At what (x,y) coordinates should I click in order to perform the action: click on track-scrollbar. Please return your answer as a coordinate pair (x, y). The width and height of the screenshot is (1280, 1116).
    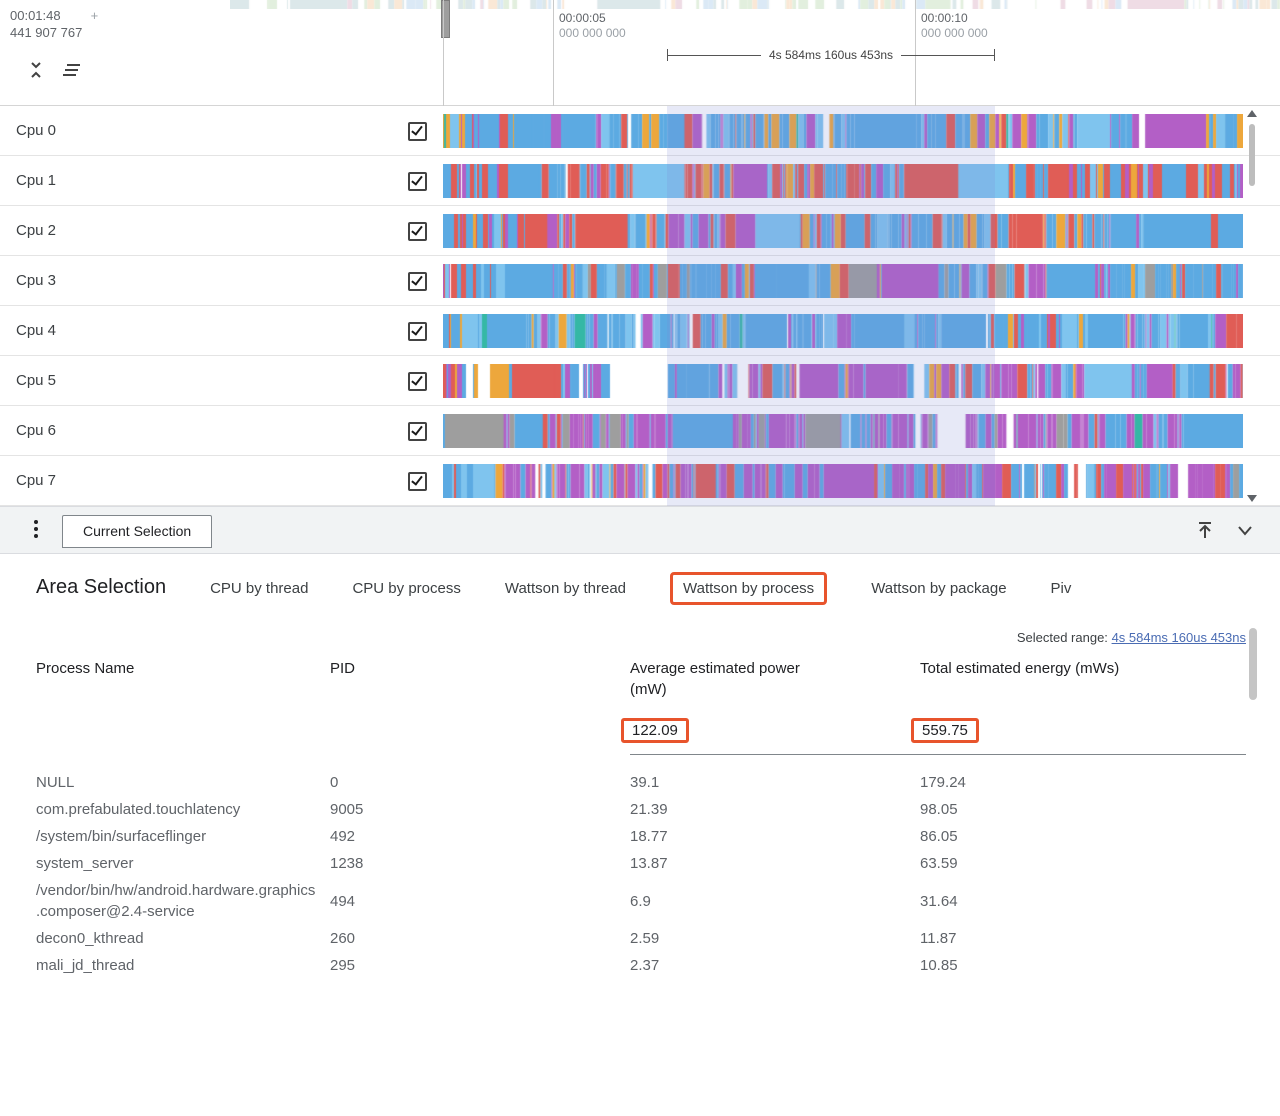
    Looking at the image, I should click on (1252, 306).